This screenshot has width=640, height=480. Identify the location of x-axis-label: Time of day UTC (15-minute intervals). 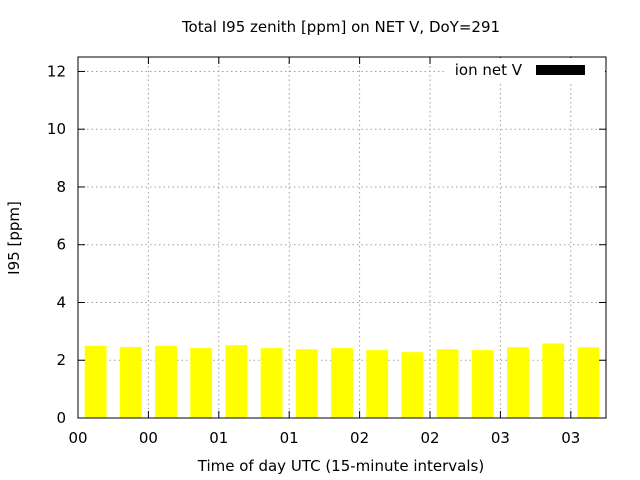
(340, 466).